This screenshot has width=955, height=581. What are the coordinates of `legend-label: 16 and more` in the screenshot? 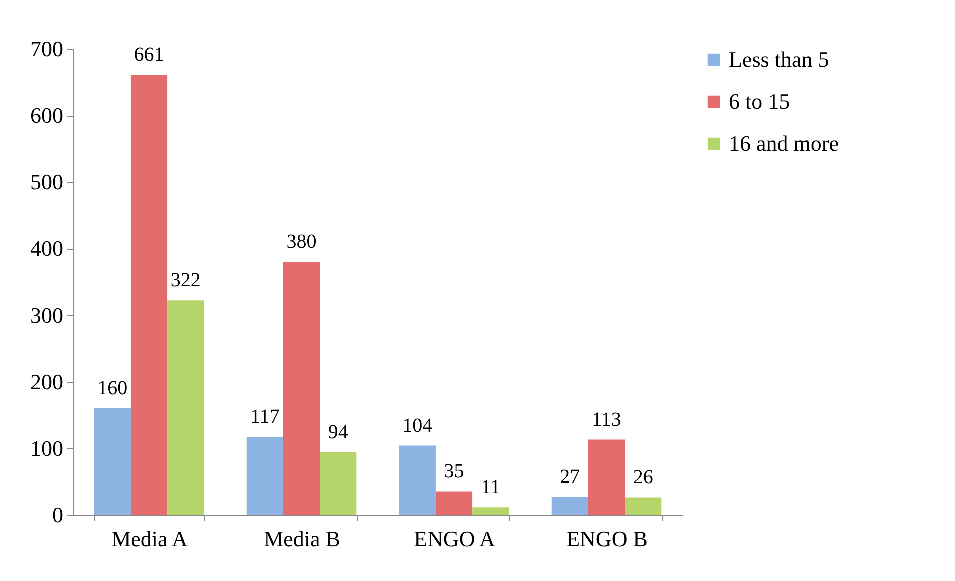 It's located at (784, 143).